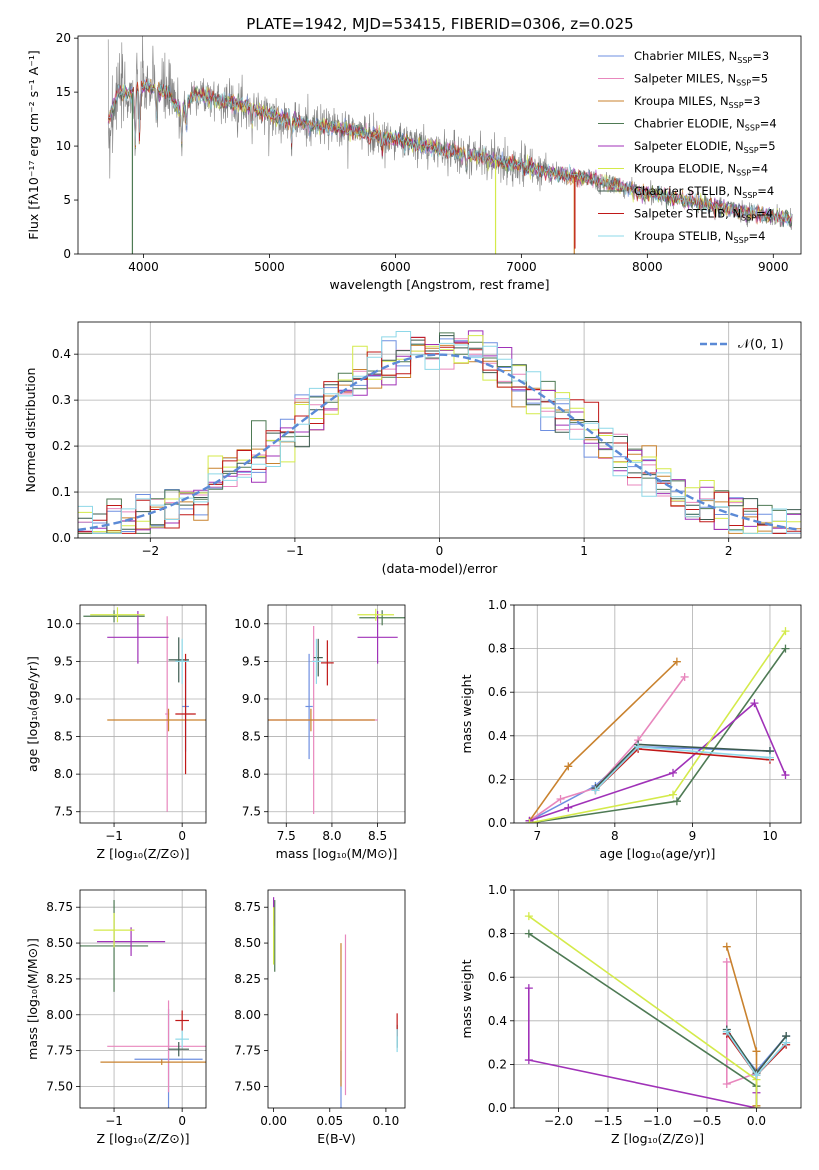 The image size is (819, 1170). What do you see at coordinates (497, 934) in the screenshot?
I see `weight-vs-Z-ytick-label: 0.8` at bounding box center [497, 934].